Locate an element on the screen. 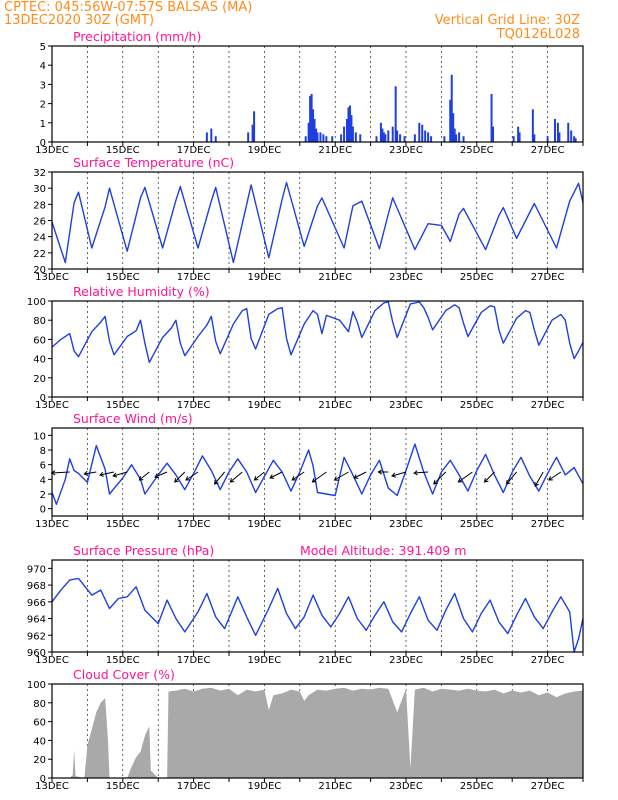 The image size is (618, 800). panel-title: Relative Humidity (%) is located at coordinates (141, 291).